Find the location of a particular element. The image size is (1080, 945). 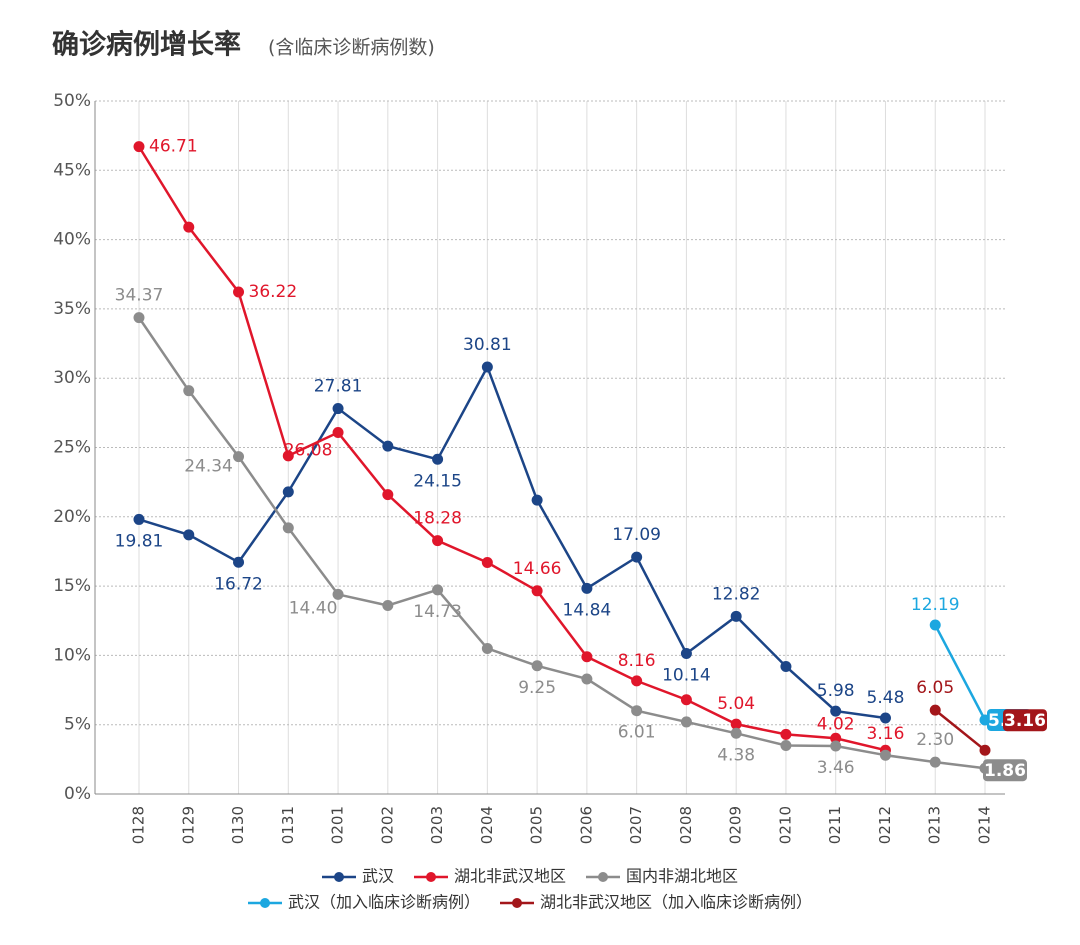

chart-title: 确诊病例增长率 is located at coordinates (146, 45).